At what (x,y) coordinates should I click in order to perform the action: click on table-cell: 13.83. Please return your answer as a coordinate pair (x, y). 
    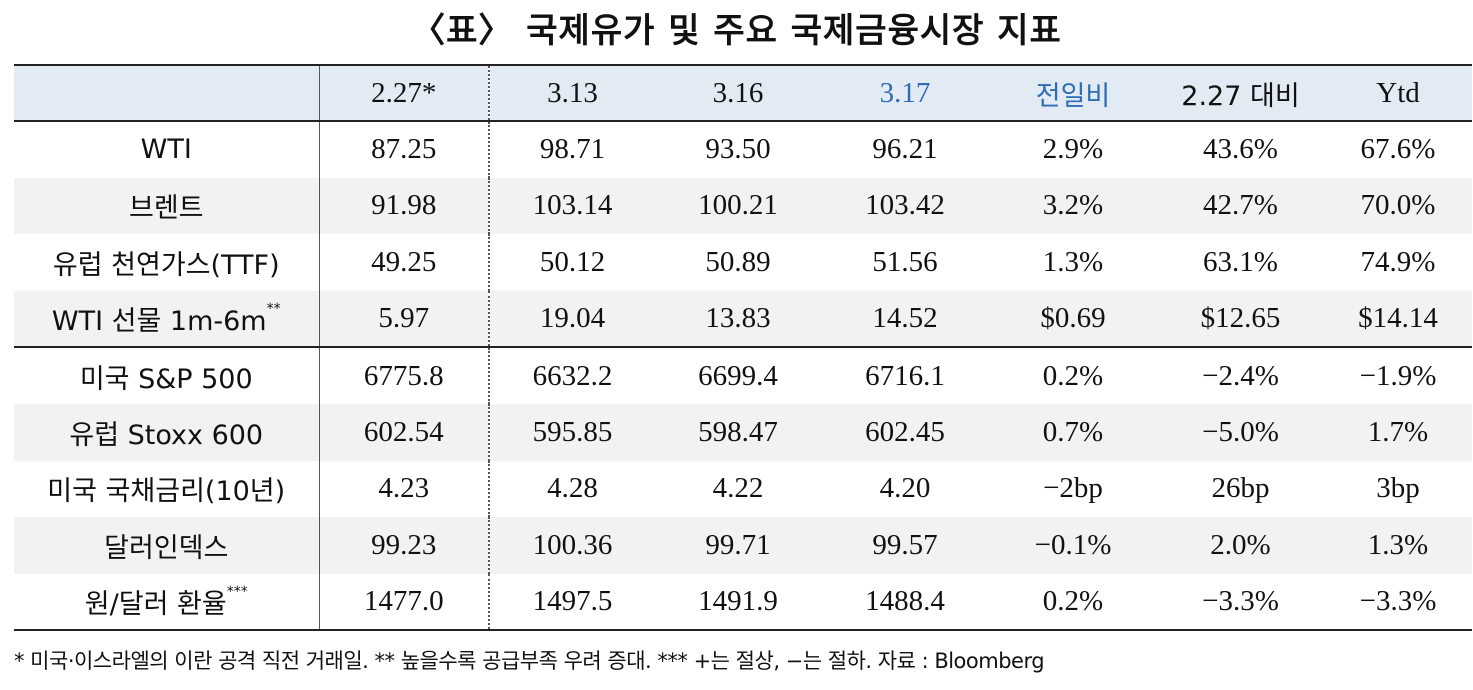
    Looking at the image, I should click on (738, 318).